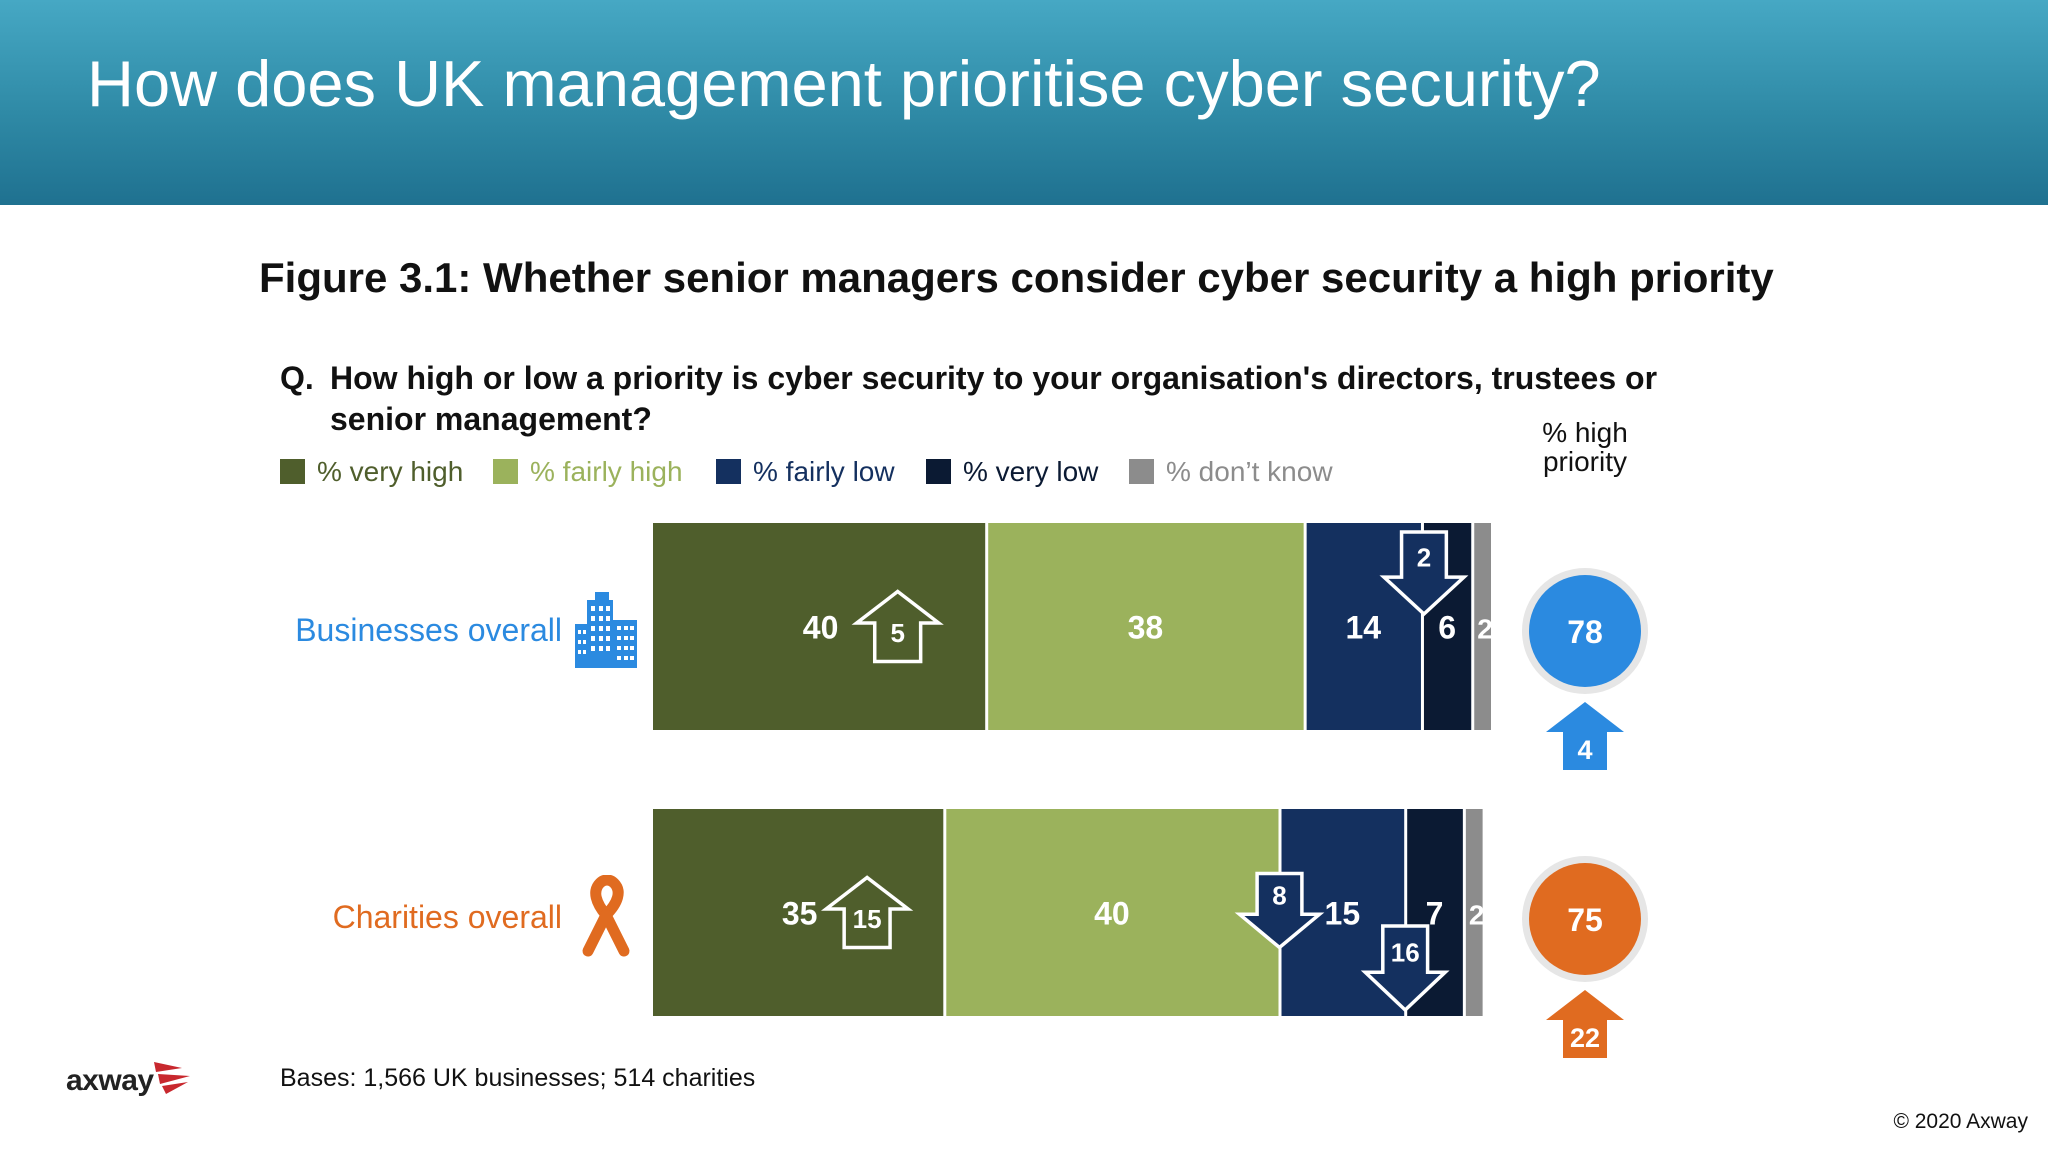 This screenshot has width=2048, height=1152. I want to click on high-priority-value-1: 75, so click(1585, 920).